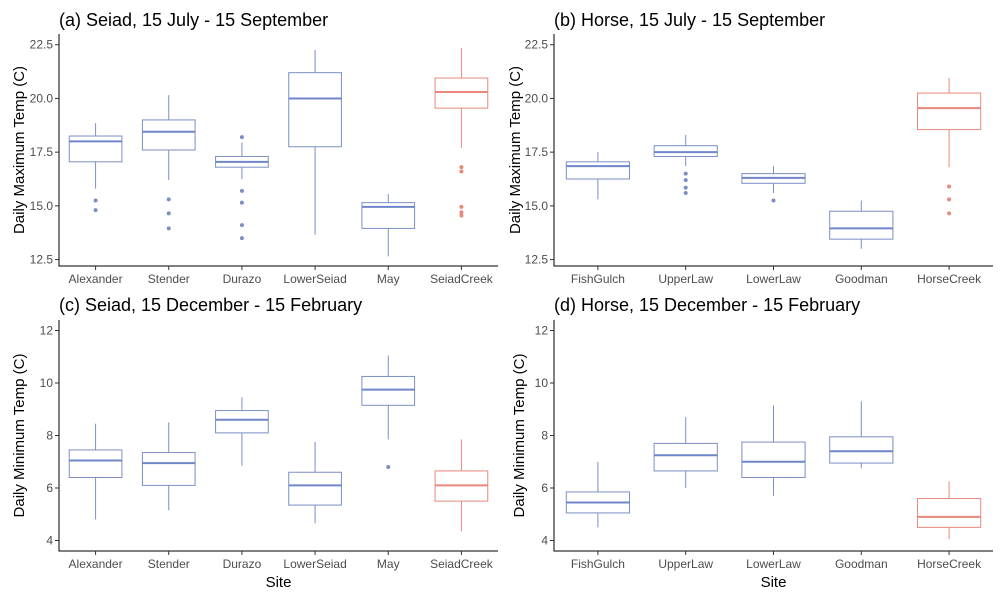  Describe the element at coordinates (689, 20) in the screenshot. I see `panel-title: (b) Horse, 15 July - 15 September` at that location.